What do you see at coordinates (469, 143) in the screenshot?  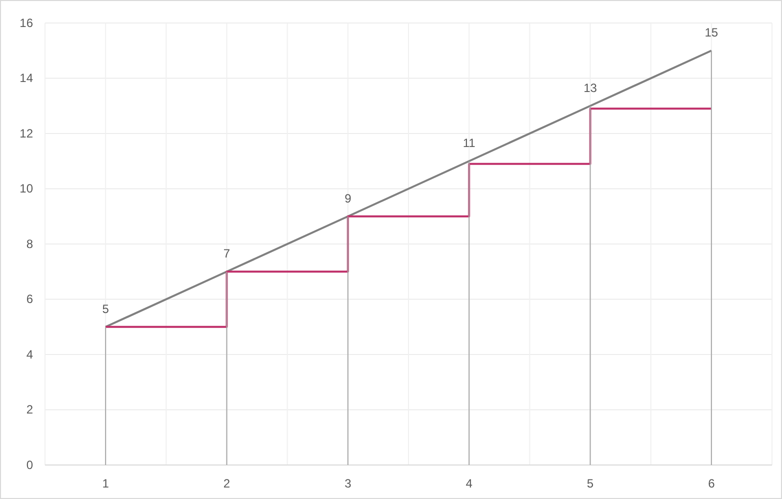 I see `data-label: 11` at bounding box center [469, 143].